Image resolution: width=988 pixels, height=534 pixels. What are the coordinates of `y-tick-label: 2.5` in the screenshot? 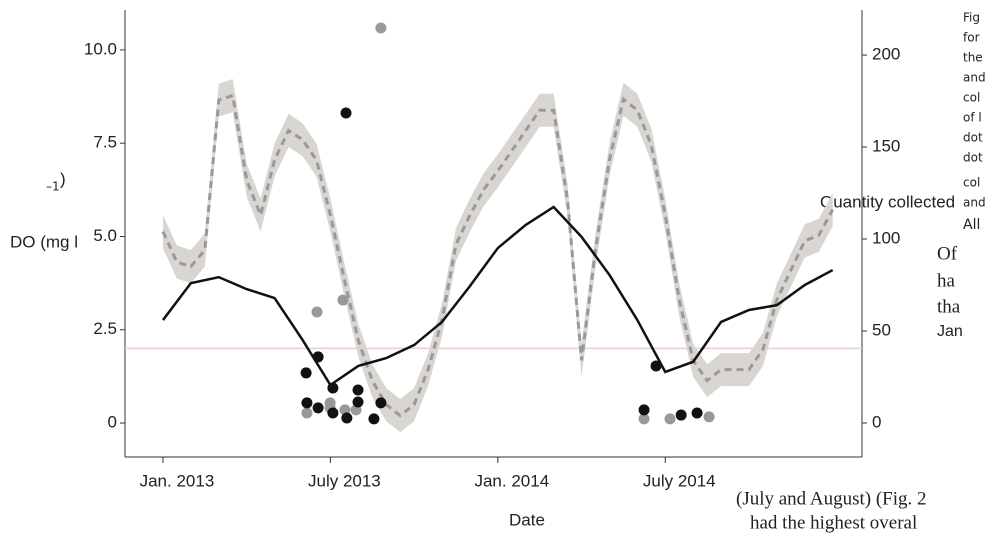 It's located at (105, 328).